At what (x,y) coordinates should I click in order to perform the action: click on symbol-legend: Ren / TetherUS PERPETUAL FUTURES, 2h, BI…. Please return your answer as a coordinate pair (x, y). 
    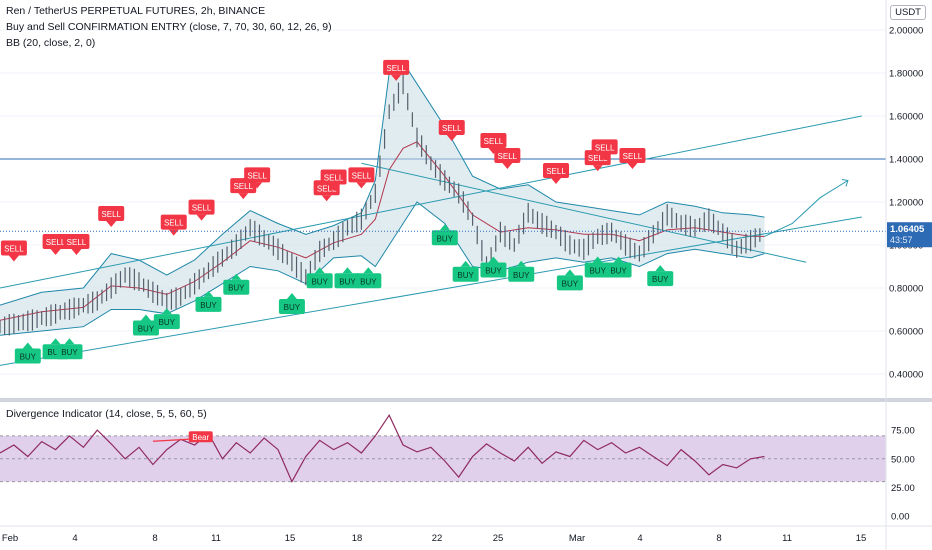
    Looking at the image, I should click on (136, 11).